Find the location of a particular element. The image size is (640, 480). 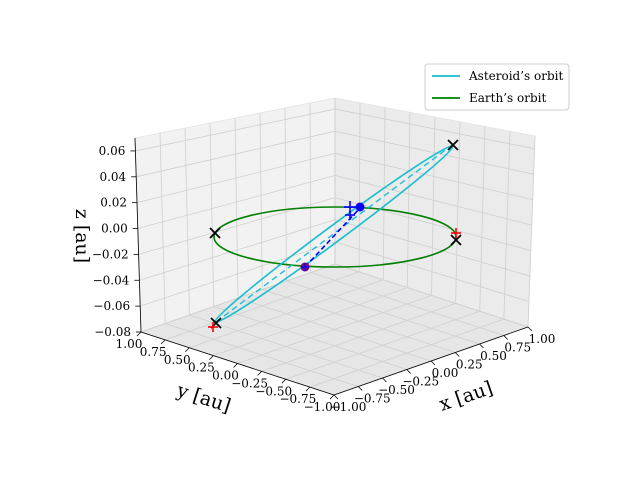

legend: Asteroid’s orbit Earth’s orbit is located at coordinates (497, 87).